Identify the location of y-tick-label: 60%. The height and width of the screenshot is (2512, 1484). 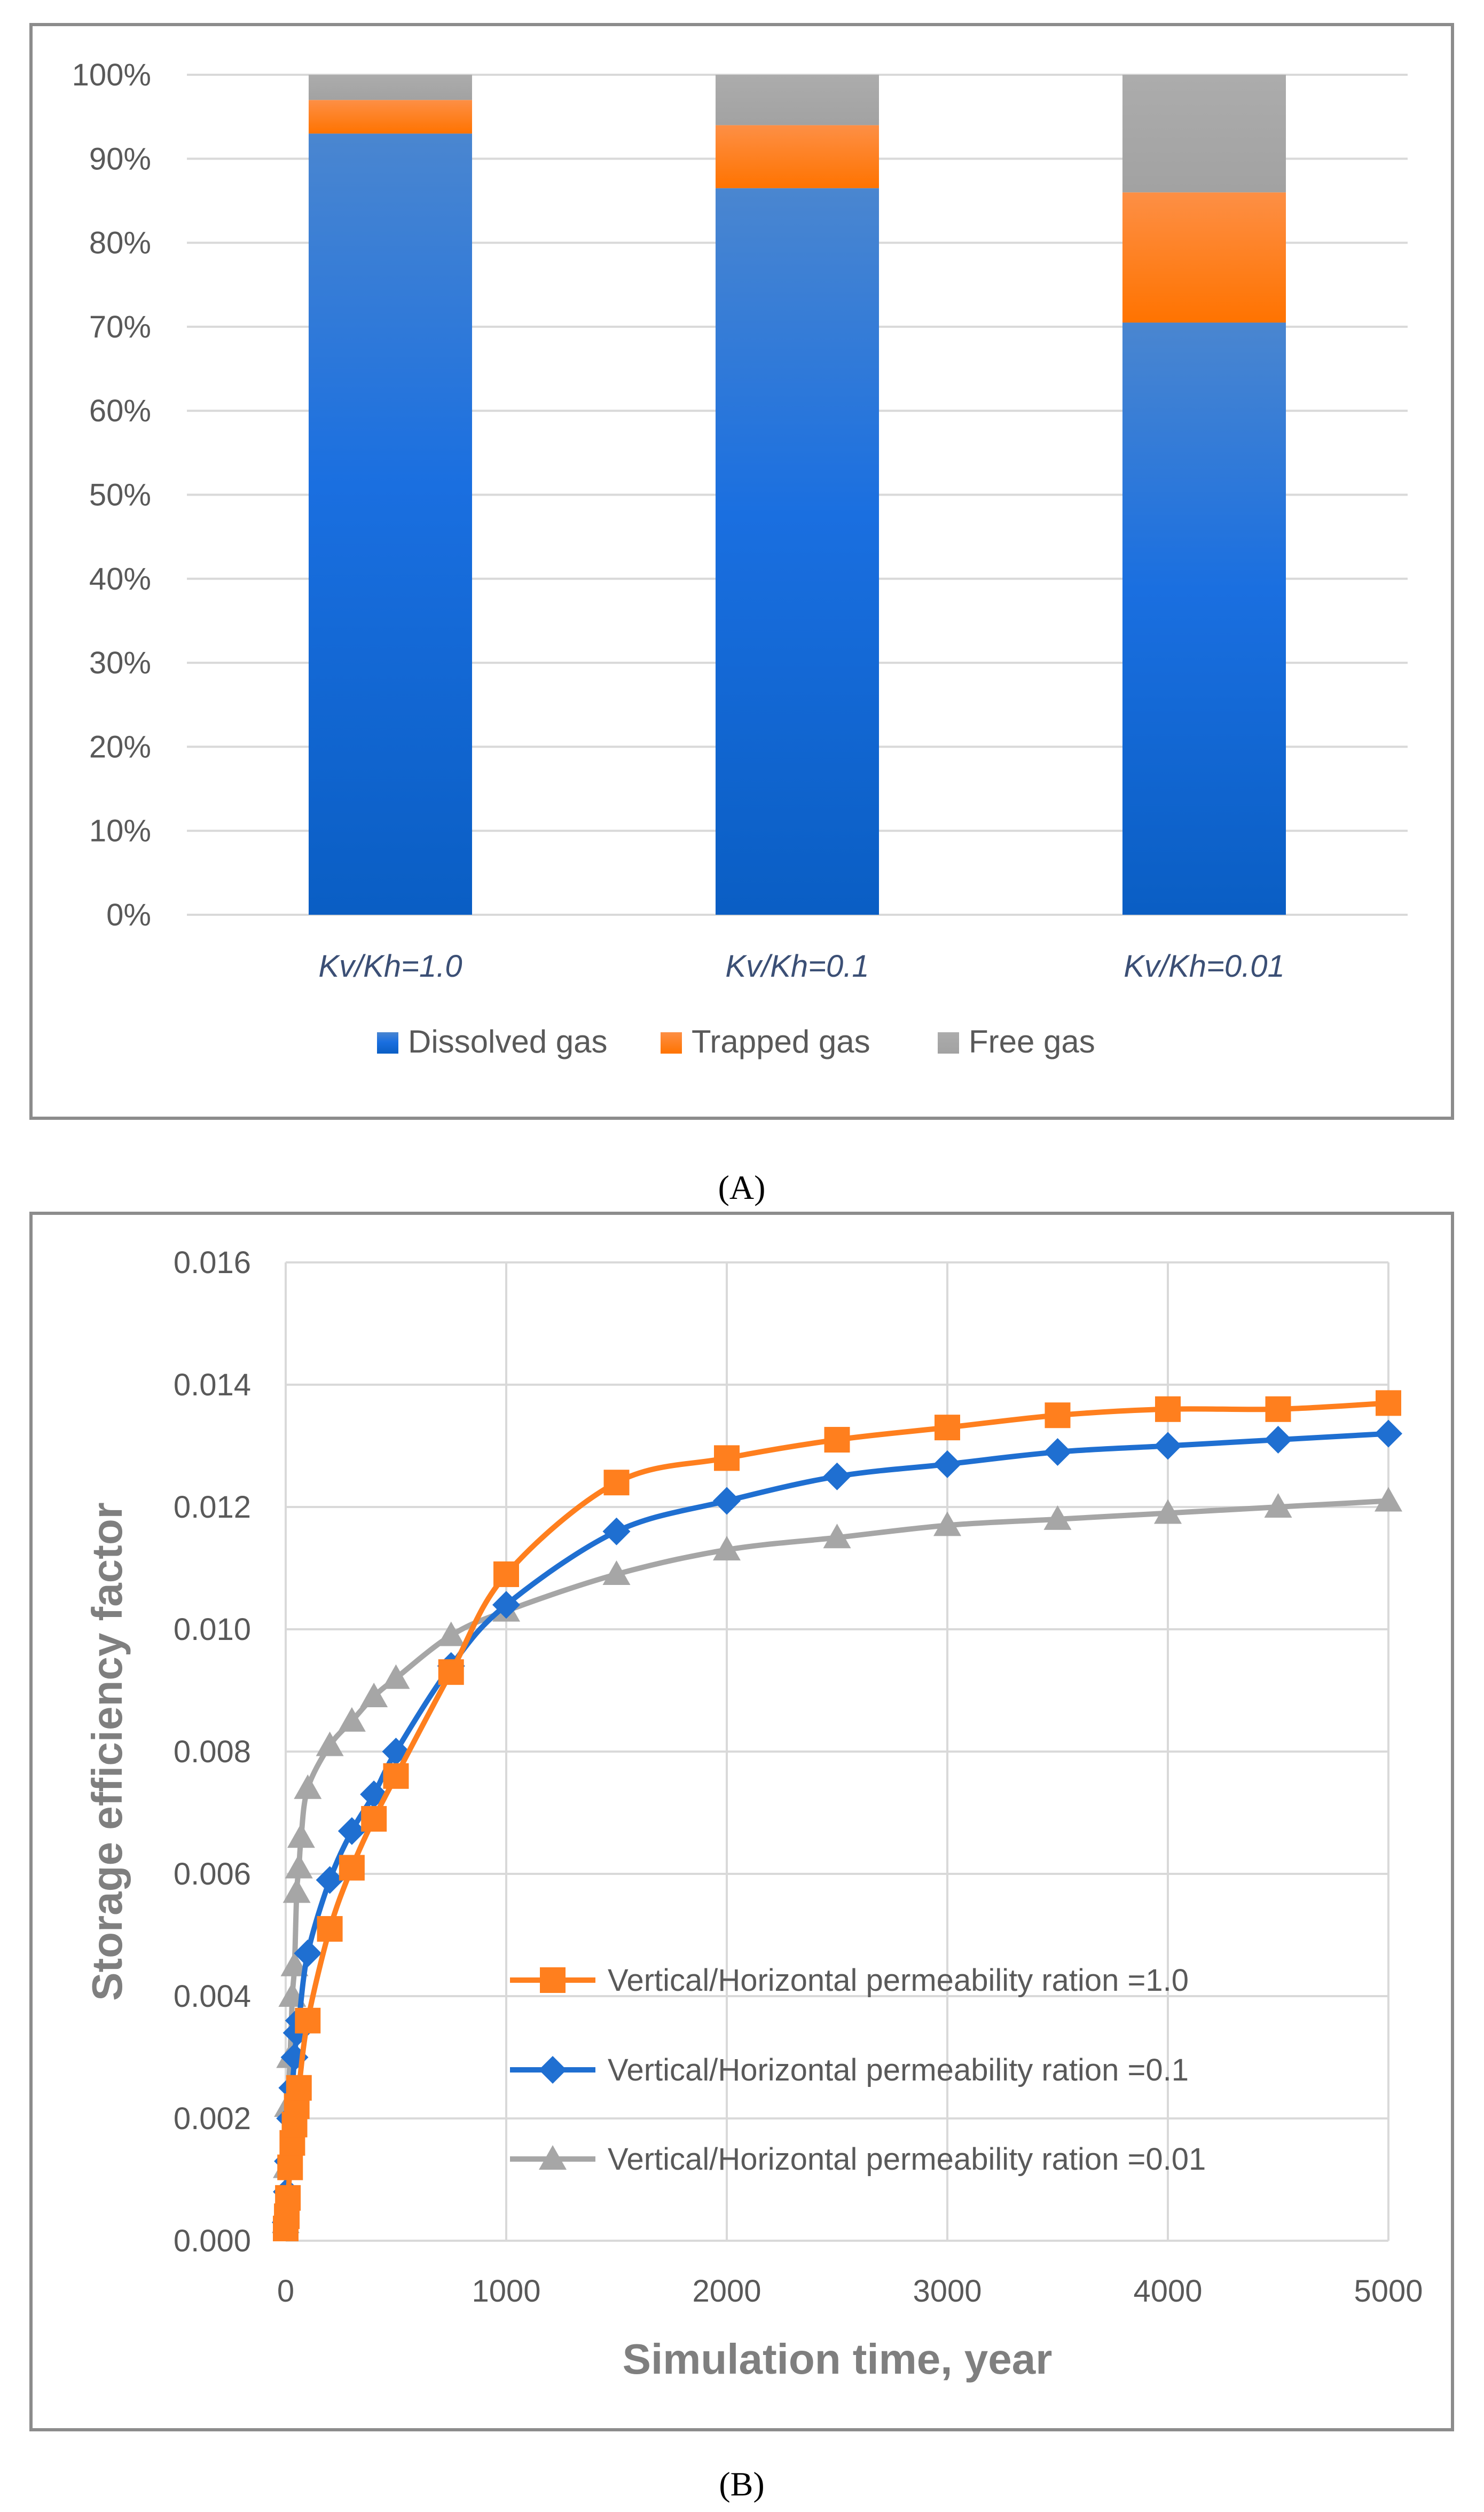
(120, 411).